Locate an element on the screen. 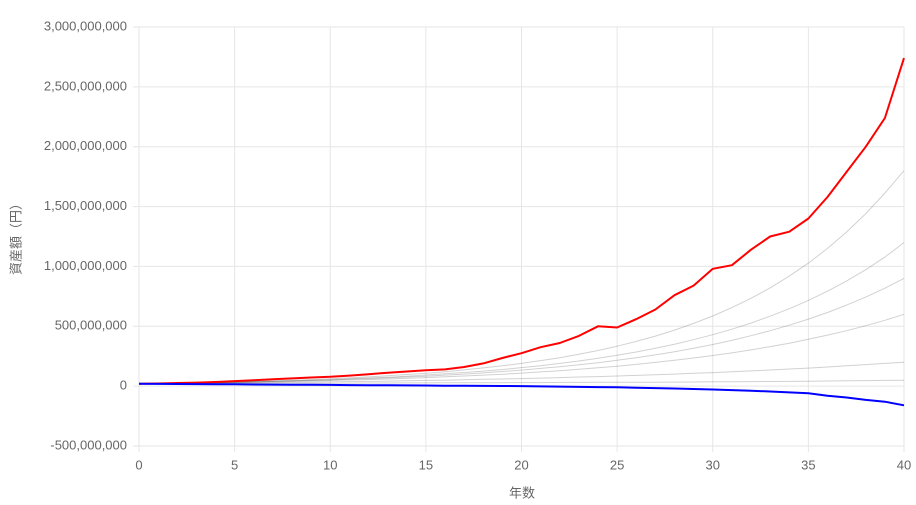  y-tick-label: 0 is located at coordinates (123, 385).